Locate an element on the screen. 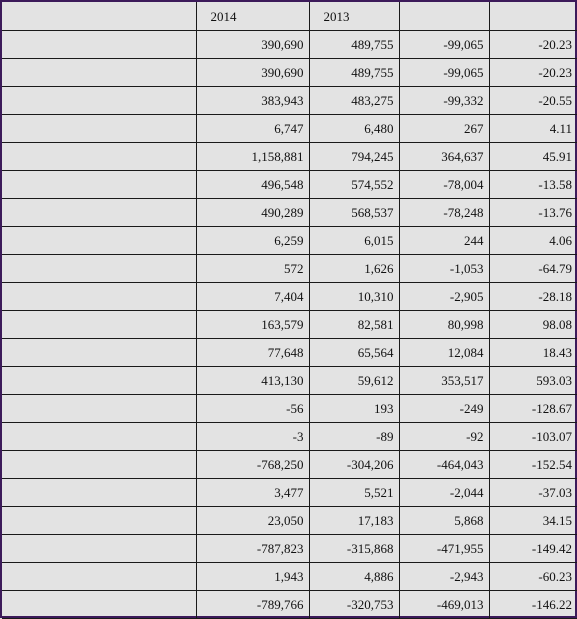  table-row: -56 193 -249 -128.67 is located at coordinates (289, 408).